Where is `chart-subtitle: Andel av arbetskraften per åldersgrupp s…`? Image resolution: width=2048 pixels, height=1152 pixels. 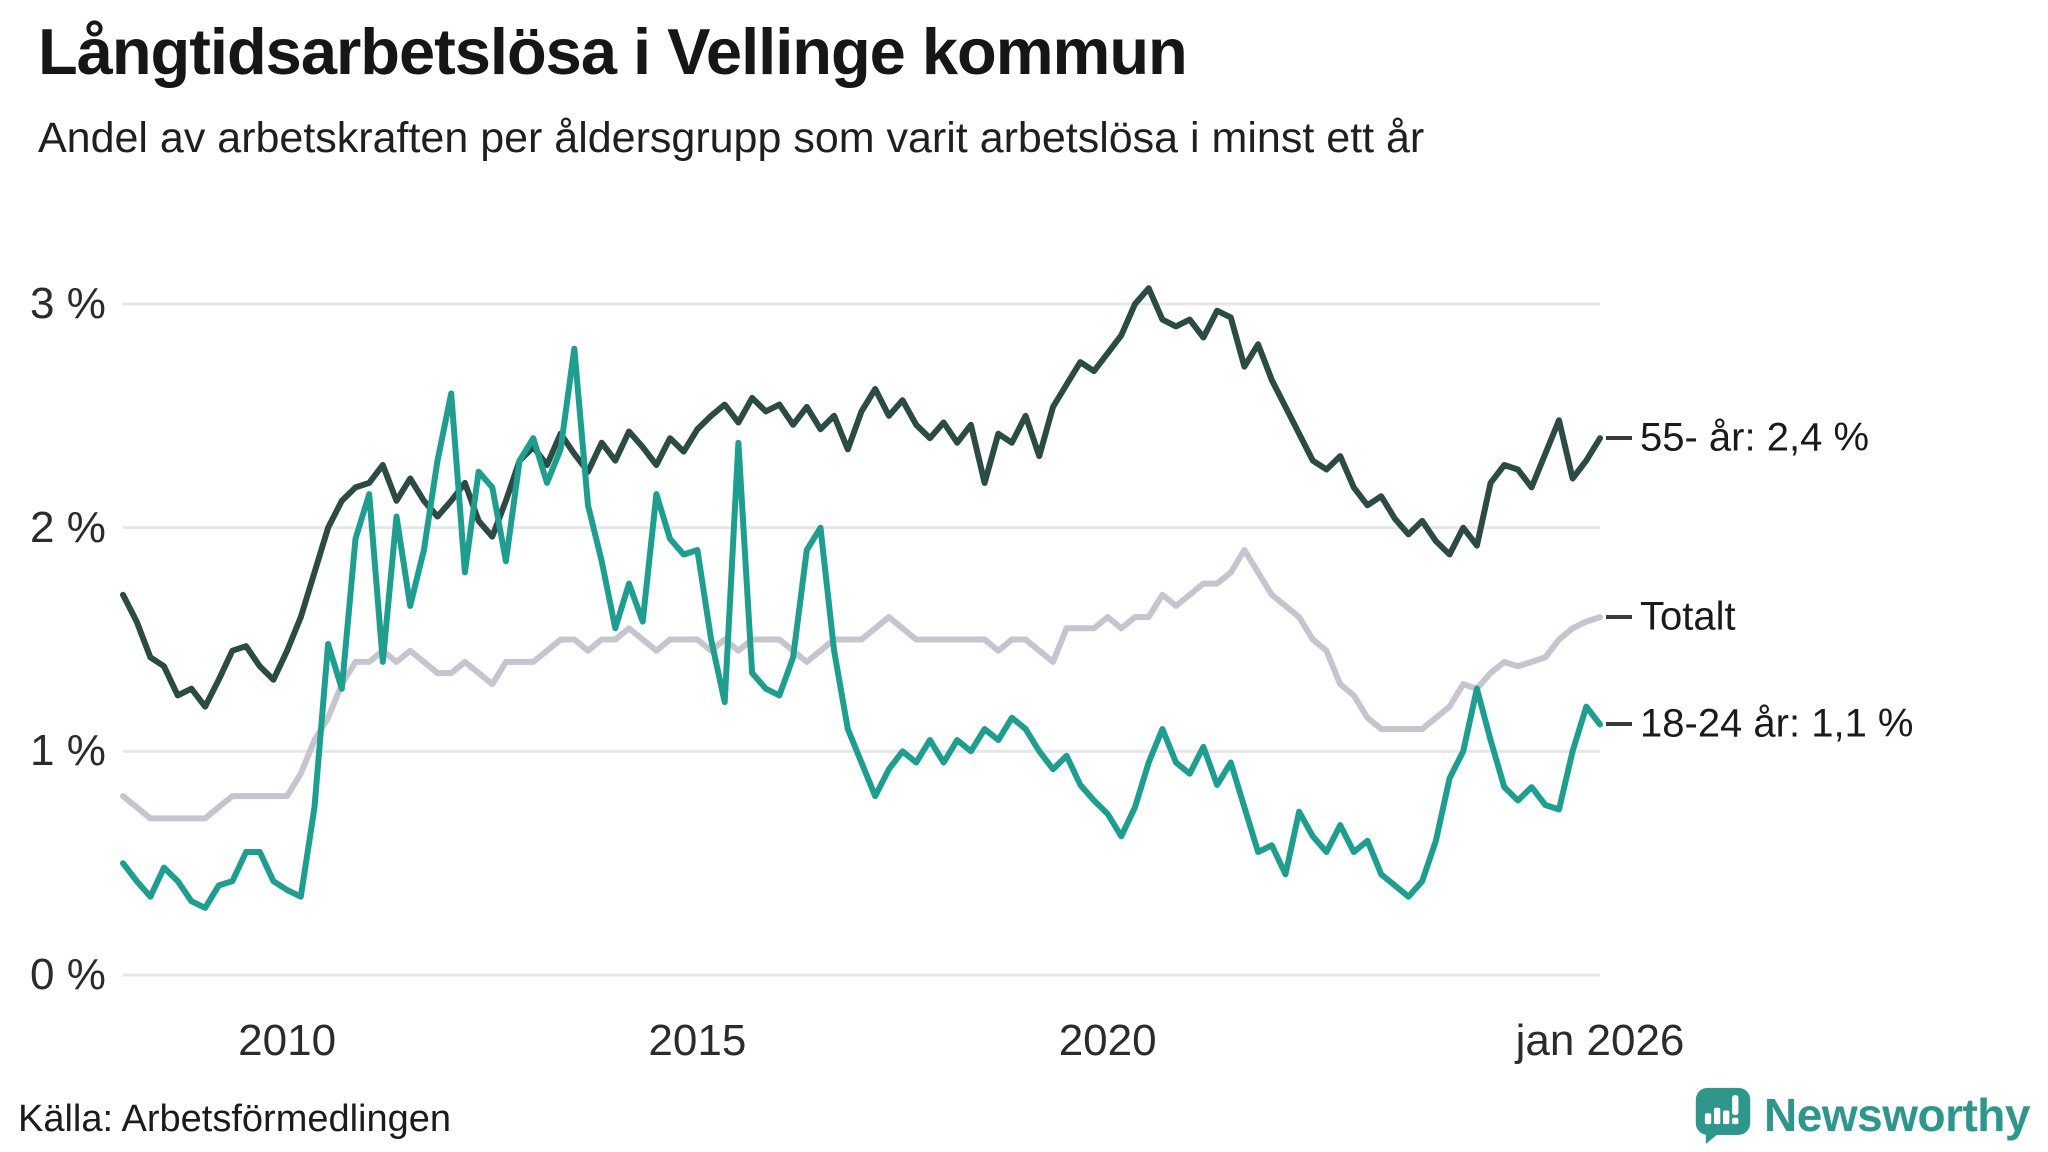
chart-subtitle: Andel av arbetskraften per åldersgrupp s… is located at coordinates (731, 138).